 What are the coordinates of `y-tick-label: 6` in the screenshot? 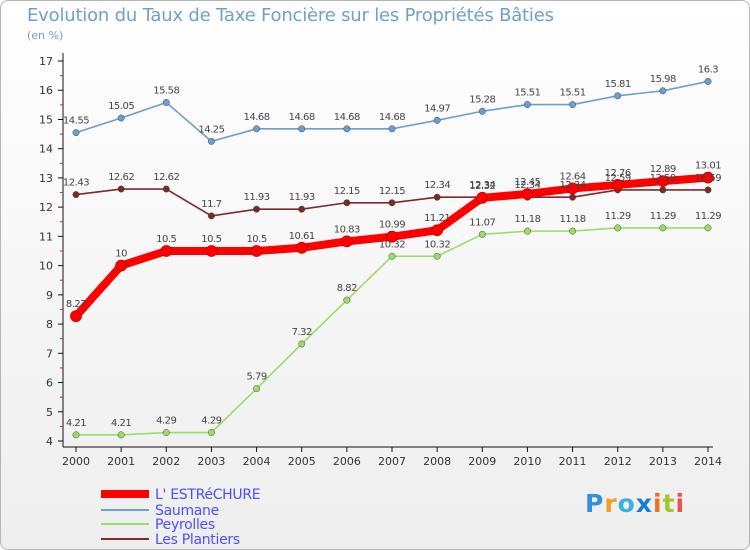 It's located at (49, 383).